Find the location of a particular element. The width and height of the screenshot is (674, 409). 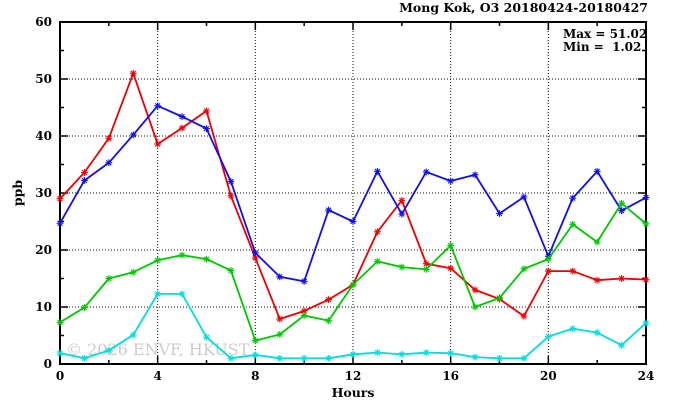

x-tick-label: 0 is located at coordinates (60, 376).